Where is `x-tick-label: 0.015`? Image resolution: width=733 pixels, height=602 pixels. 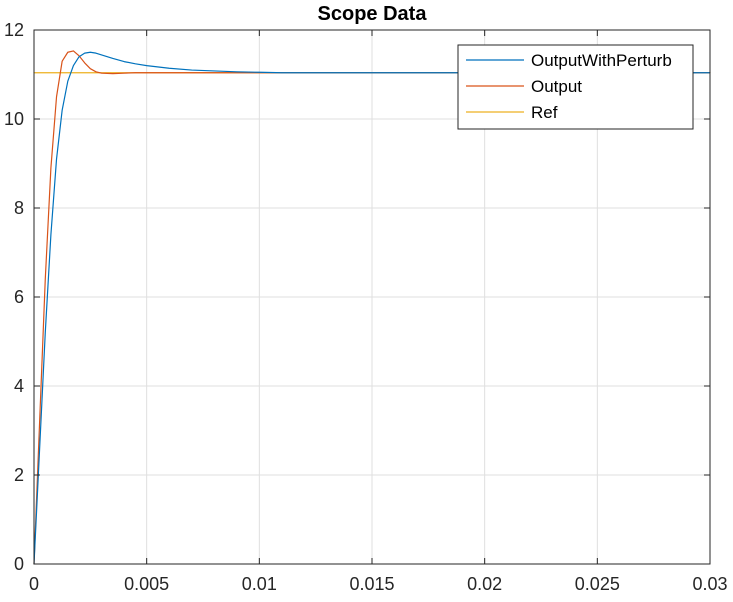
x-tick-label: 0.015 is located at coordinates (371, 584).